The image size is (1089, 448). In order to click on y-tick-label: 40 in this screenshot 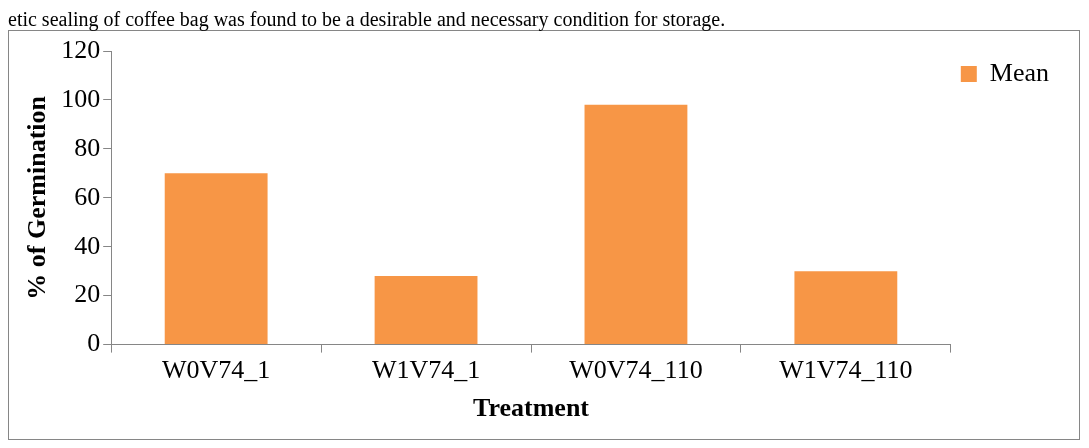, I will do `click(87, 245)`.